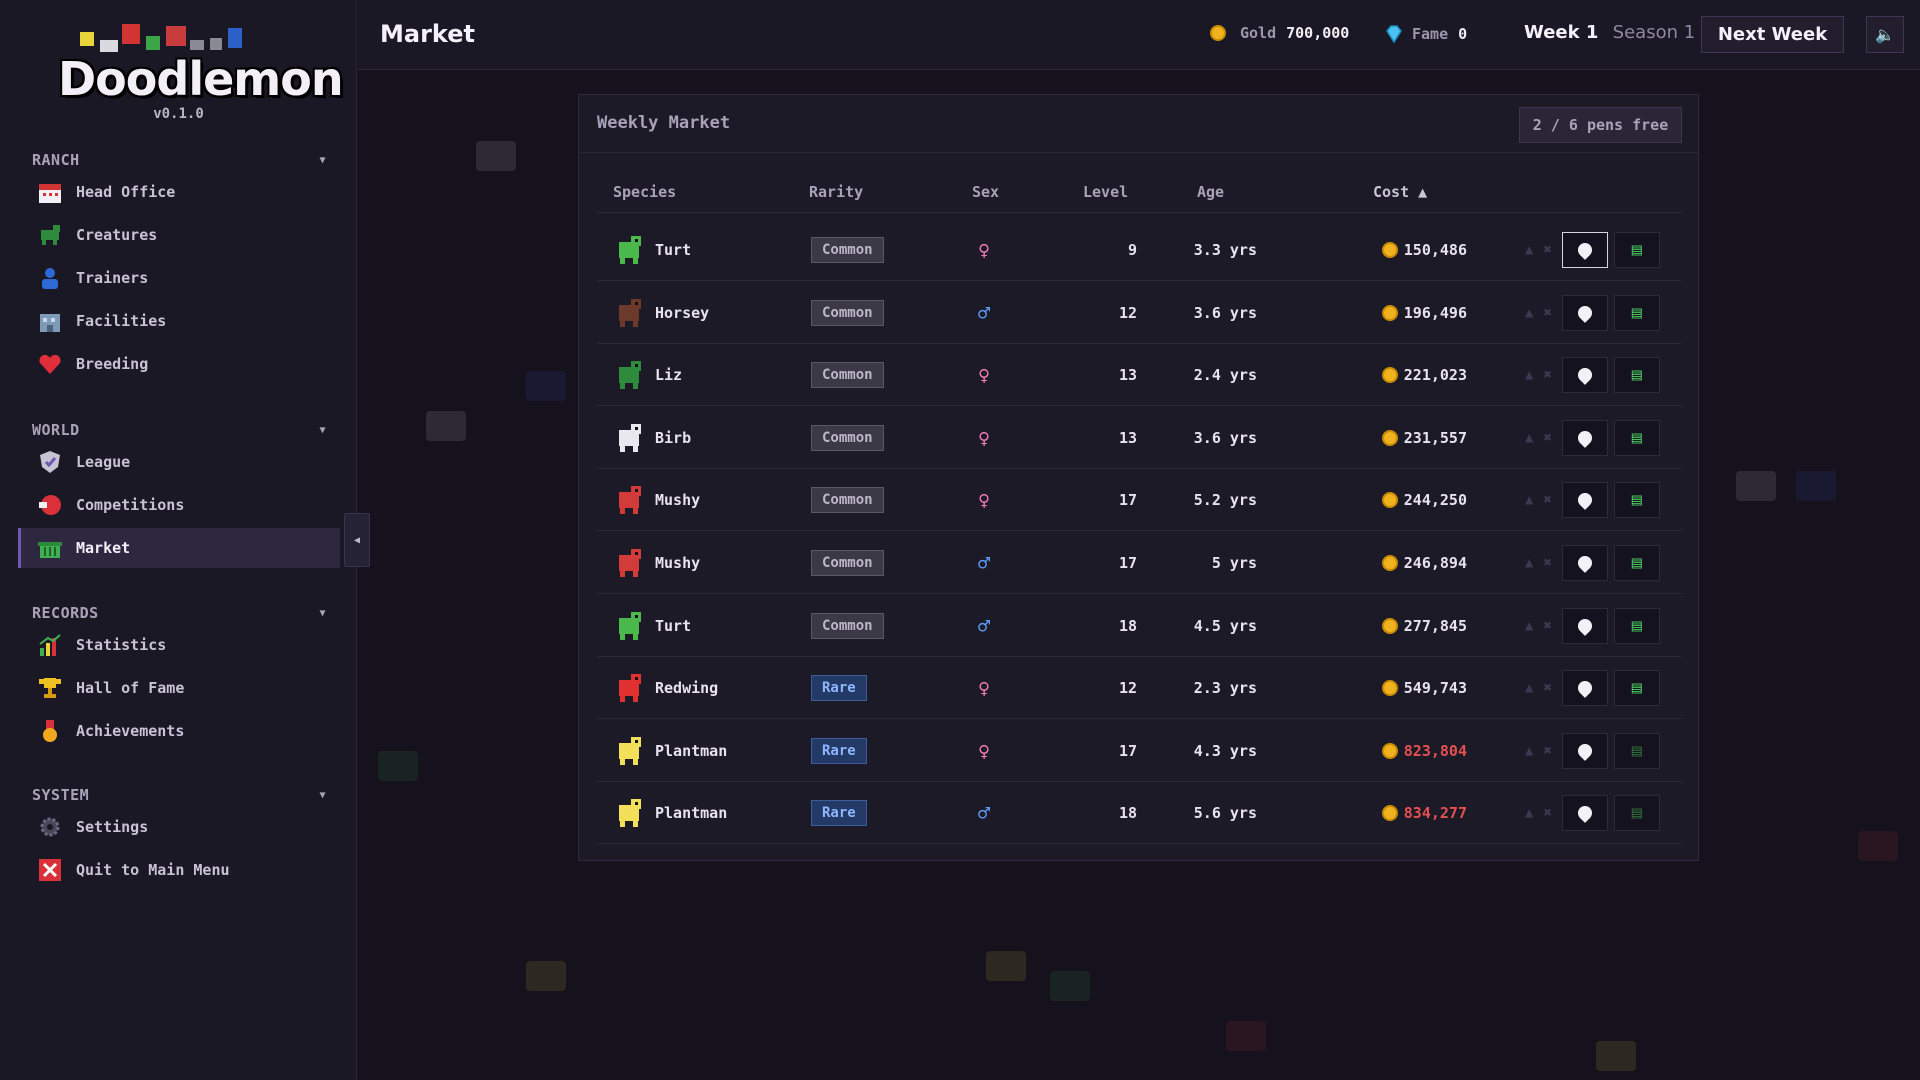 The height and width of the screenshot is (1080, 1920). I want to click on column-level: Level, so click(1106, 192).